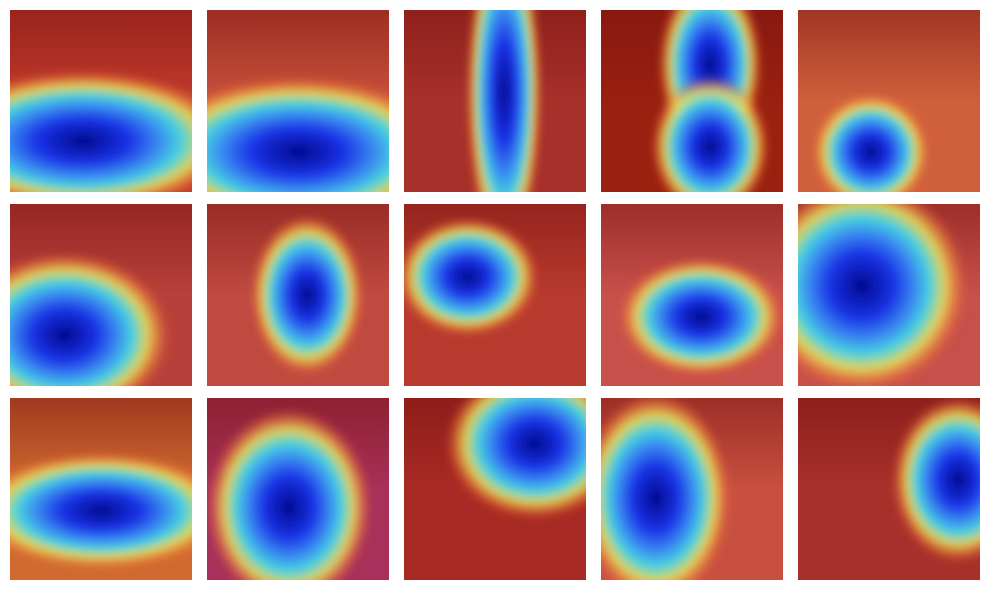 The width and height of the screenshot is (989, 590). I want to click on tile-shade, so click(889, 55).